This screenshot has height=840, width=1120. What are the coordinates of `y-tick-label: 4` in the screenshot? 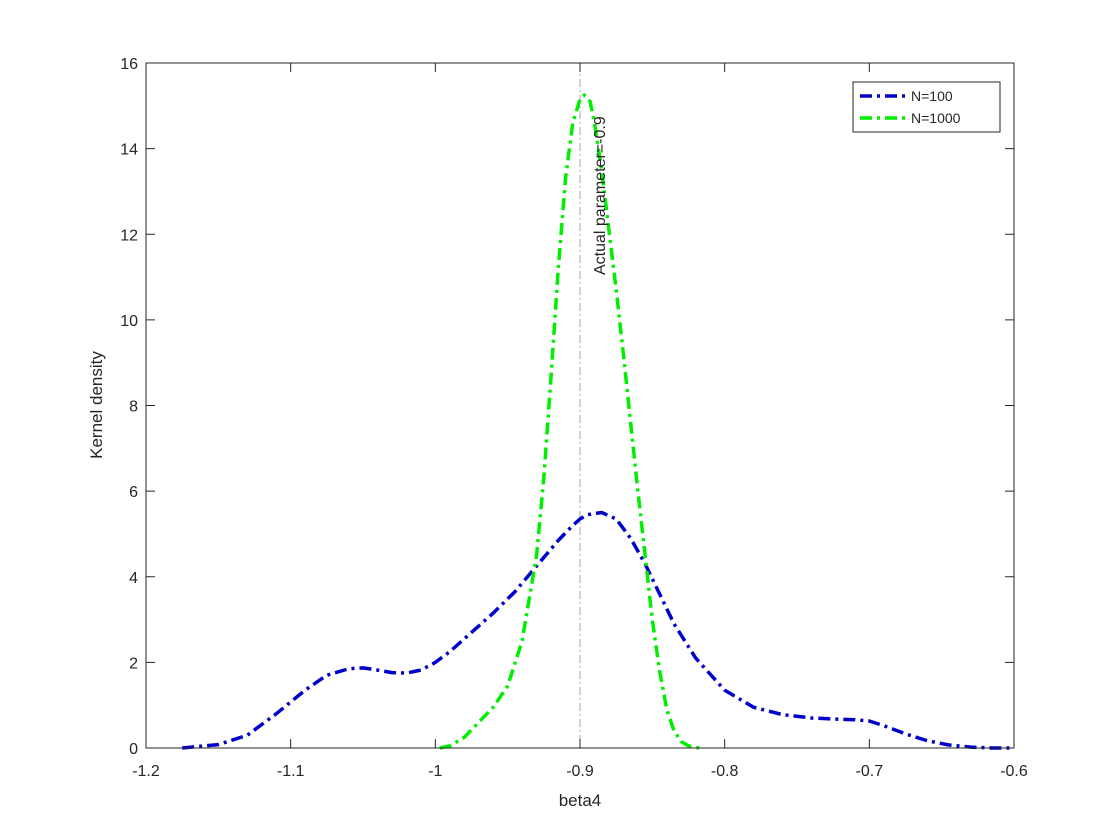 It's located at (133, 578).